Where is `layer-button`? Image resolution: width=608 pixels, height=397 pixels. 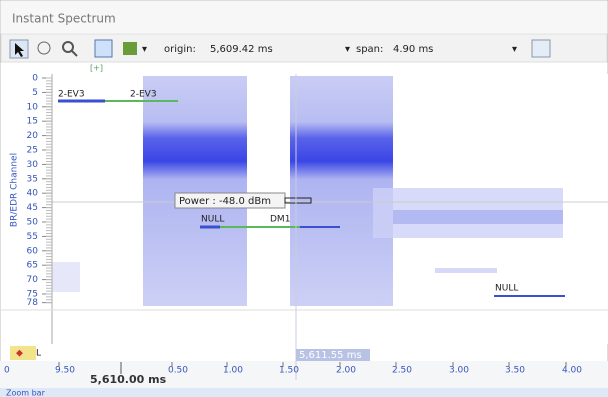
layer-button is located at coordinates (23, 353).